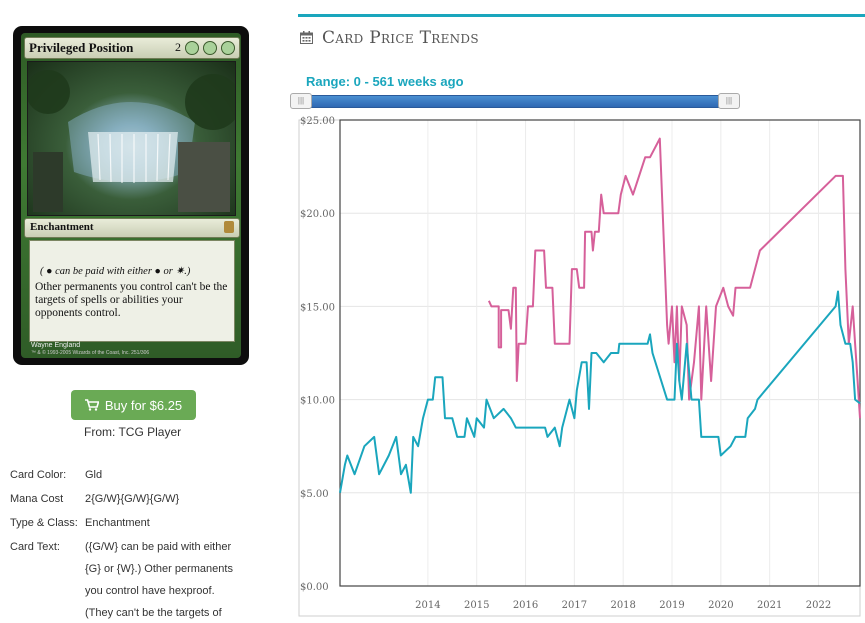  Describe the element at coordinates (385, 81) in the screenshot. I see `range-label: Range: 0 - 561 weeks ago` at that location.